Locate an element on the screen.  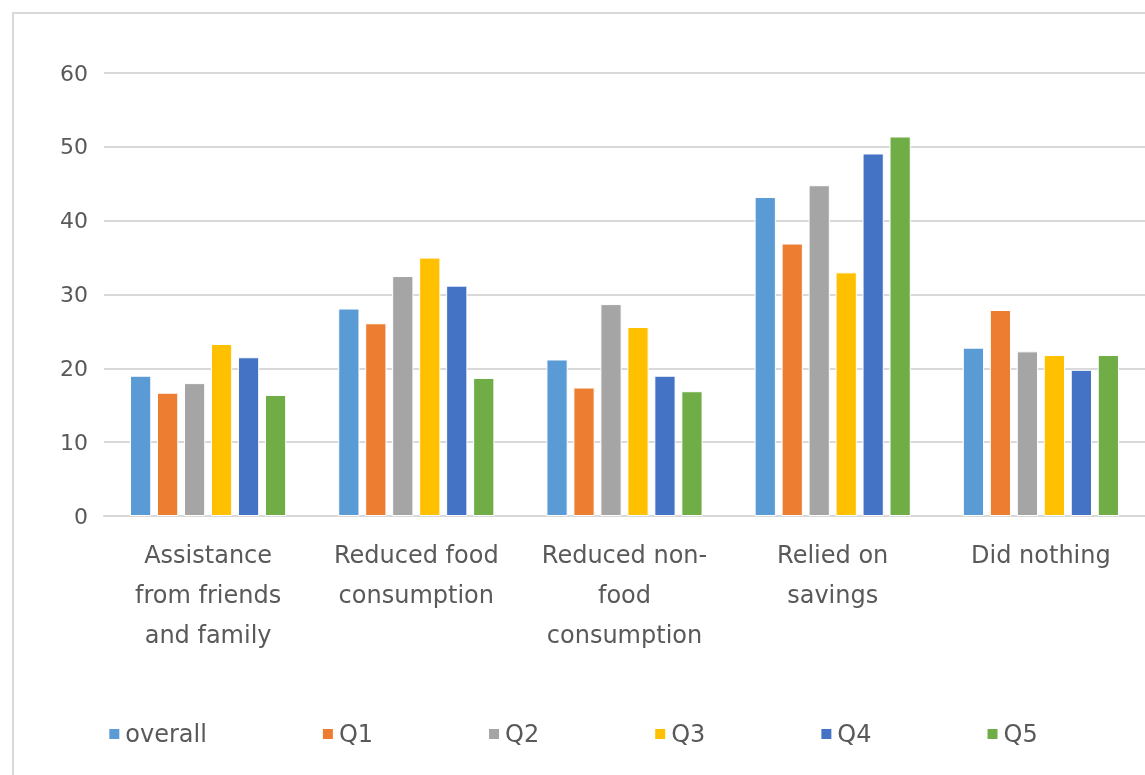
legend-label: Q2 is located at coordinates (522, 734).